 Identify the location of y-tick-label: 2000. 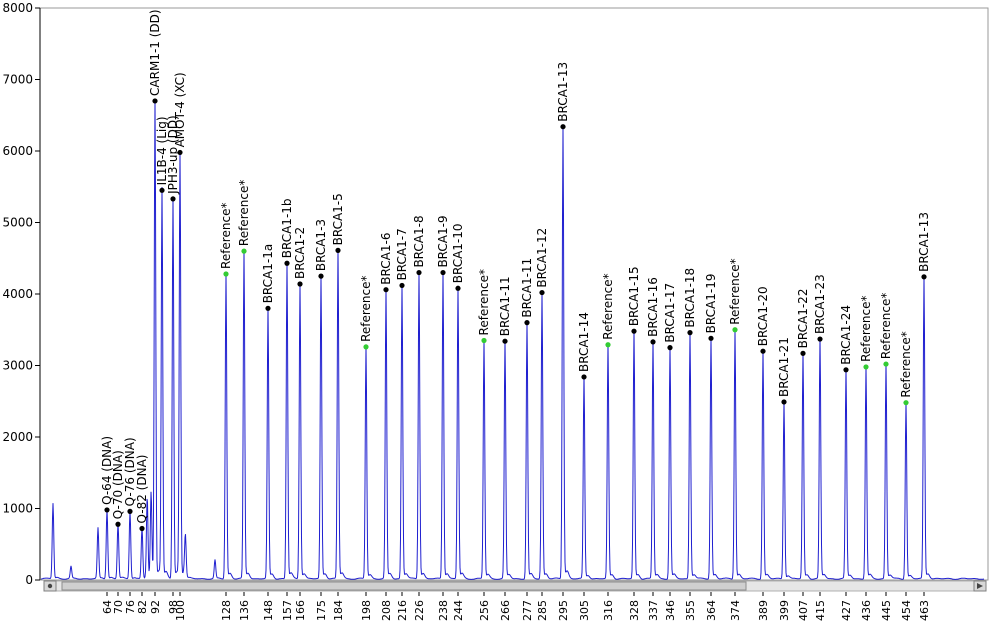
(17, 437).